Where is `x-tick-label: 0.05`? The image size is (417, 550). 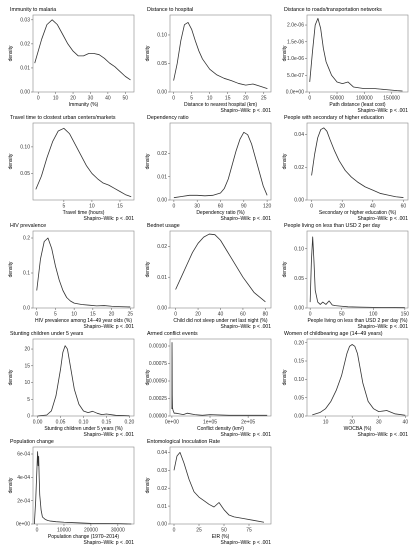 x-tick-label: 0.05 is located at coordinates (61, 423).